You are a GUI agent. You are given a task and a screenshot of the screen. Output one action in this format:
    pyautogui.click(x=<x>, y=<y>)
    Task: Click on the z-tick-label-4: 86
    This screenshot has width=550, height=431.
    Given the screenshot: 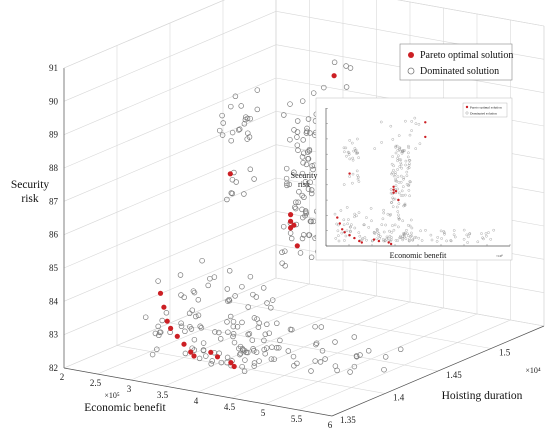 What is the action you would take?
    pyautogui.click(x=54, y=235)
    